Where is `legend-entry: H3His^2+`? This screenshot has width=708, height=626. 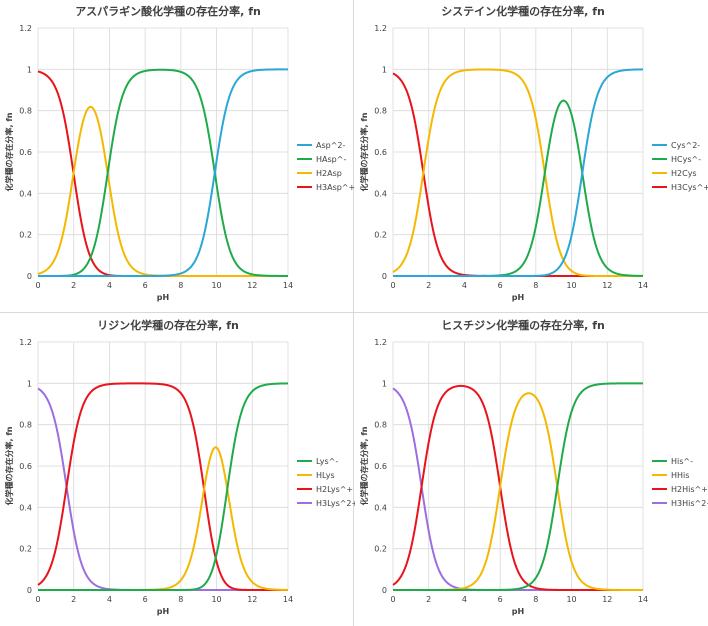
legend-entry: H3His^2+ is located at coordinates (689, 503).